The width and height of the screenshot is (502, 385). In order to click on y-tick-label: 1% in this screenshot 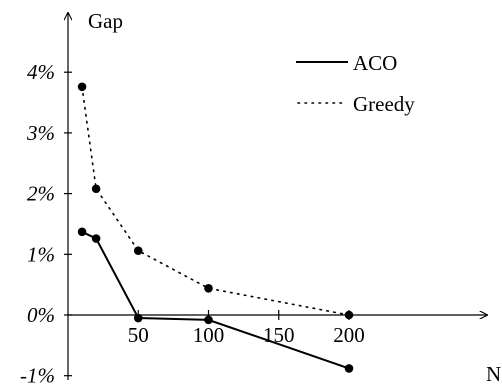, I will do `click(41, 254)`.